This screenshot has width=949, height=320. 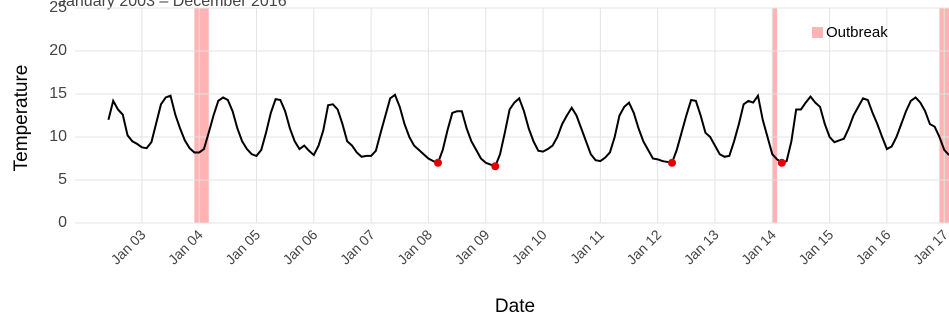 What do you see at coordinates (58, 136) in the screenshot?
I see `y-tick-label: 10` at bounding box center [58, 136].